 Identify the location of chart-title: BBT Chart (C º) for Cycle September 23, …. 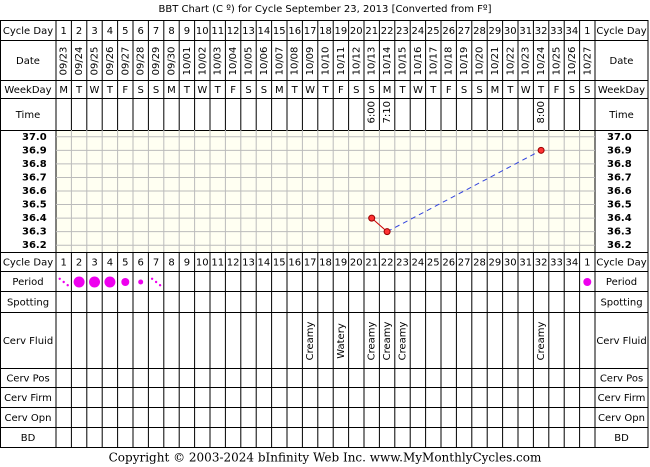
(324, 9).